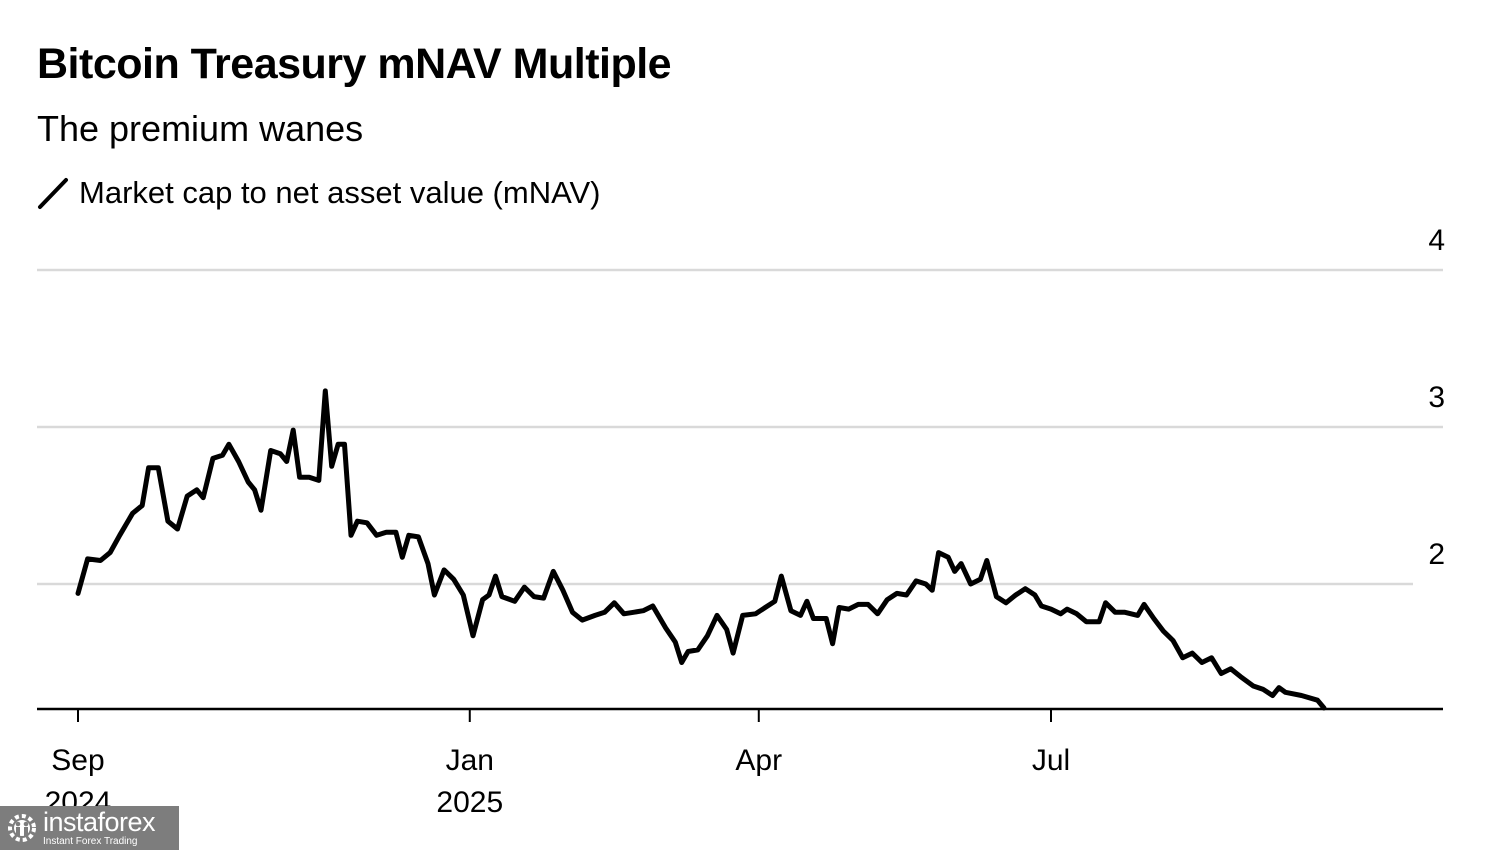 The height and width of the screenshot is (850, 1500). I want to click on chart-title: Bitcoin Treasury mNAV Multiple, so click(354, 64).